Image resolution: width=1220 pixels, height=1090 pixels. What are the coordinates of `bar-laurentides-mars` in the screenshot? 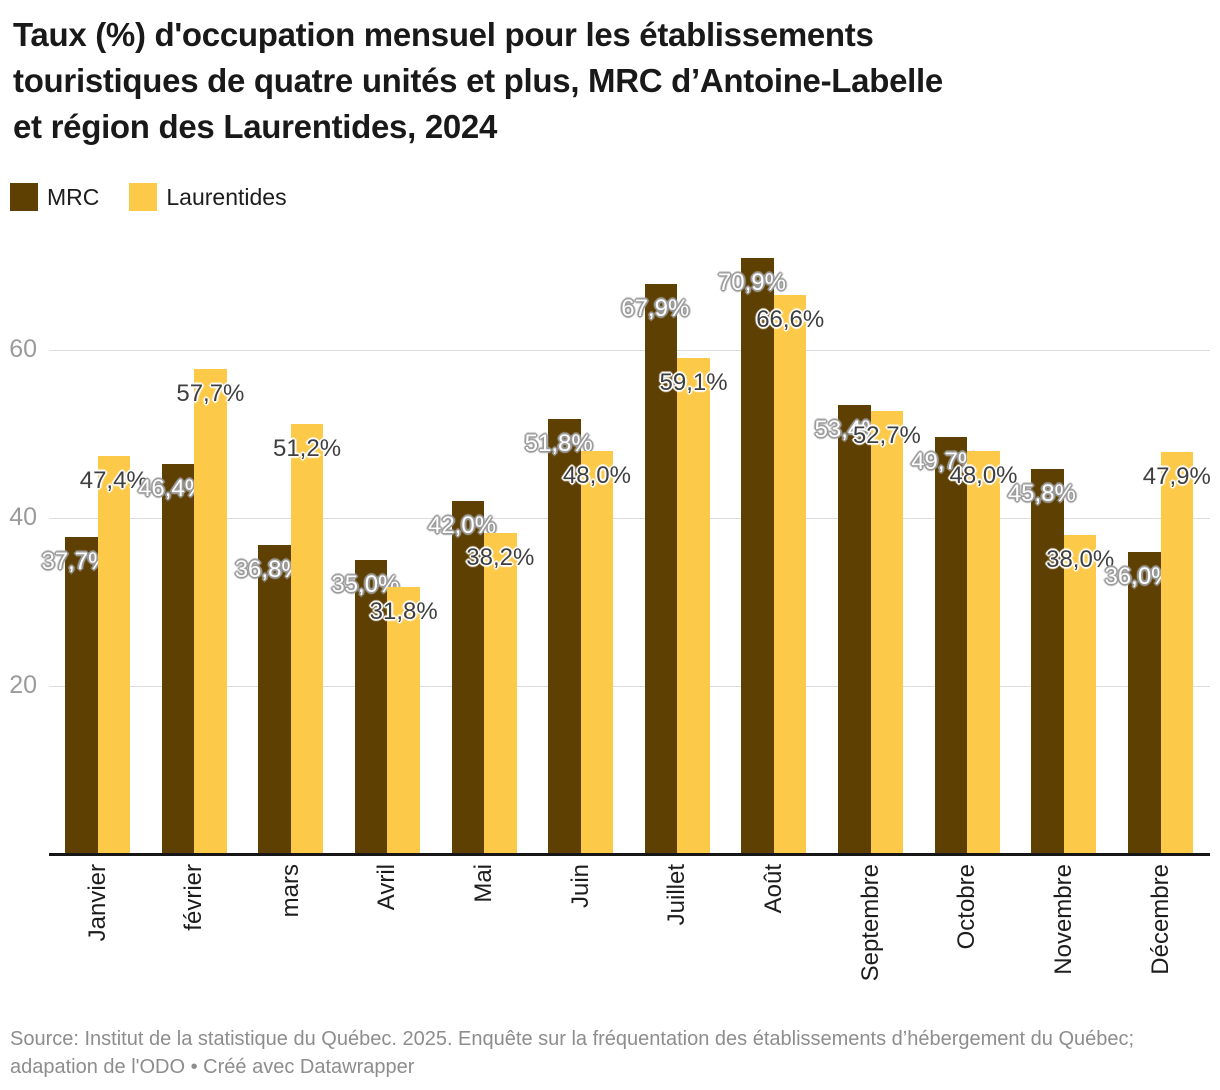 It's located at (307, 638).